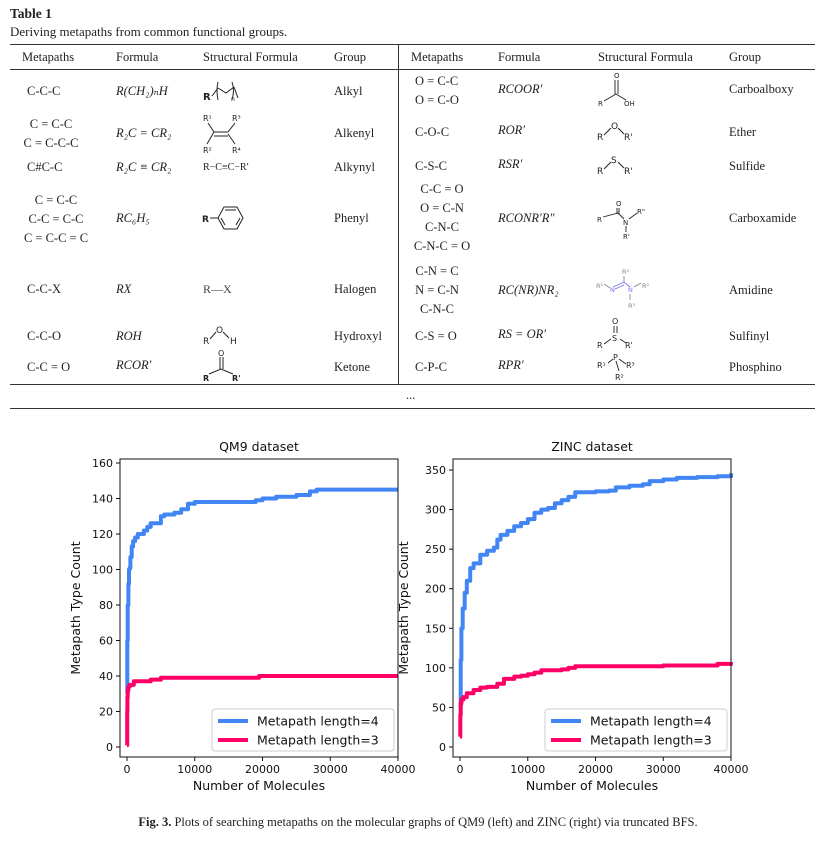 This screenshot has width=836, height=843. Describe the element at coordinates (625, 223) in the screenshot. I see `n-label: N` at that location.